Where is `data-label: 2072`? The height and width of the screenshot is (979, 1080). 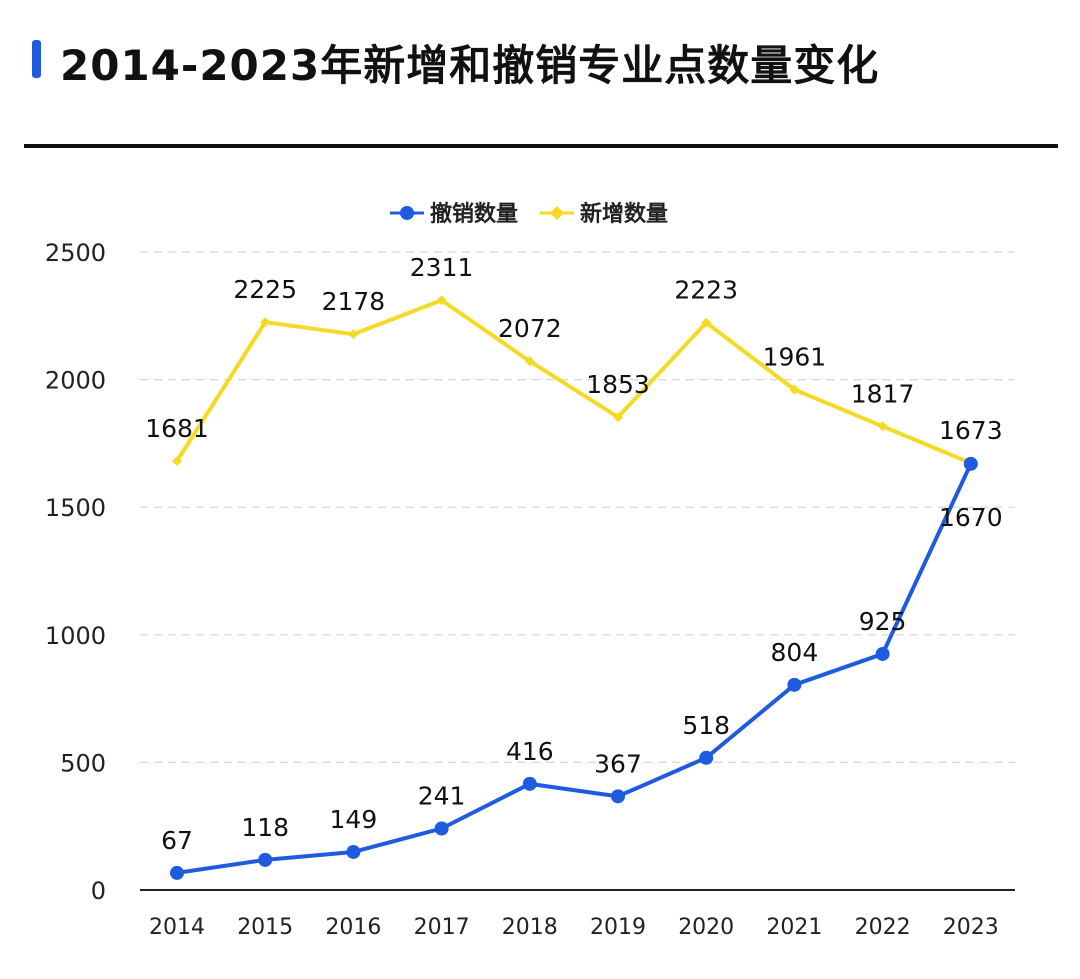 data-label: 2072 is located at coordinates (530, 328).